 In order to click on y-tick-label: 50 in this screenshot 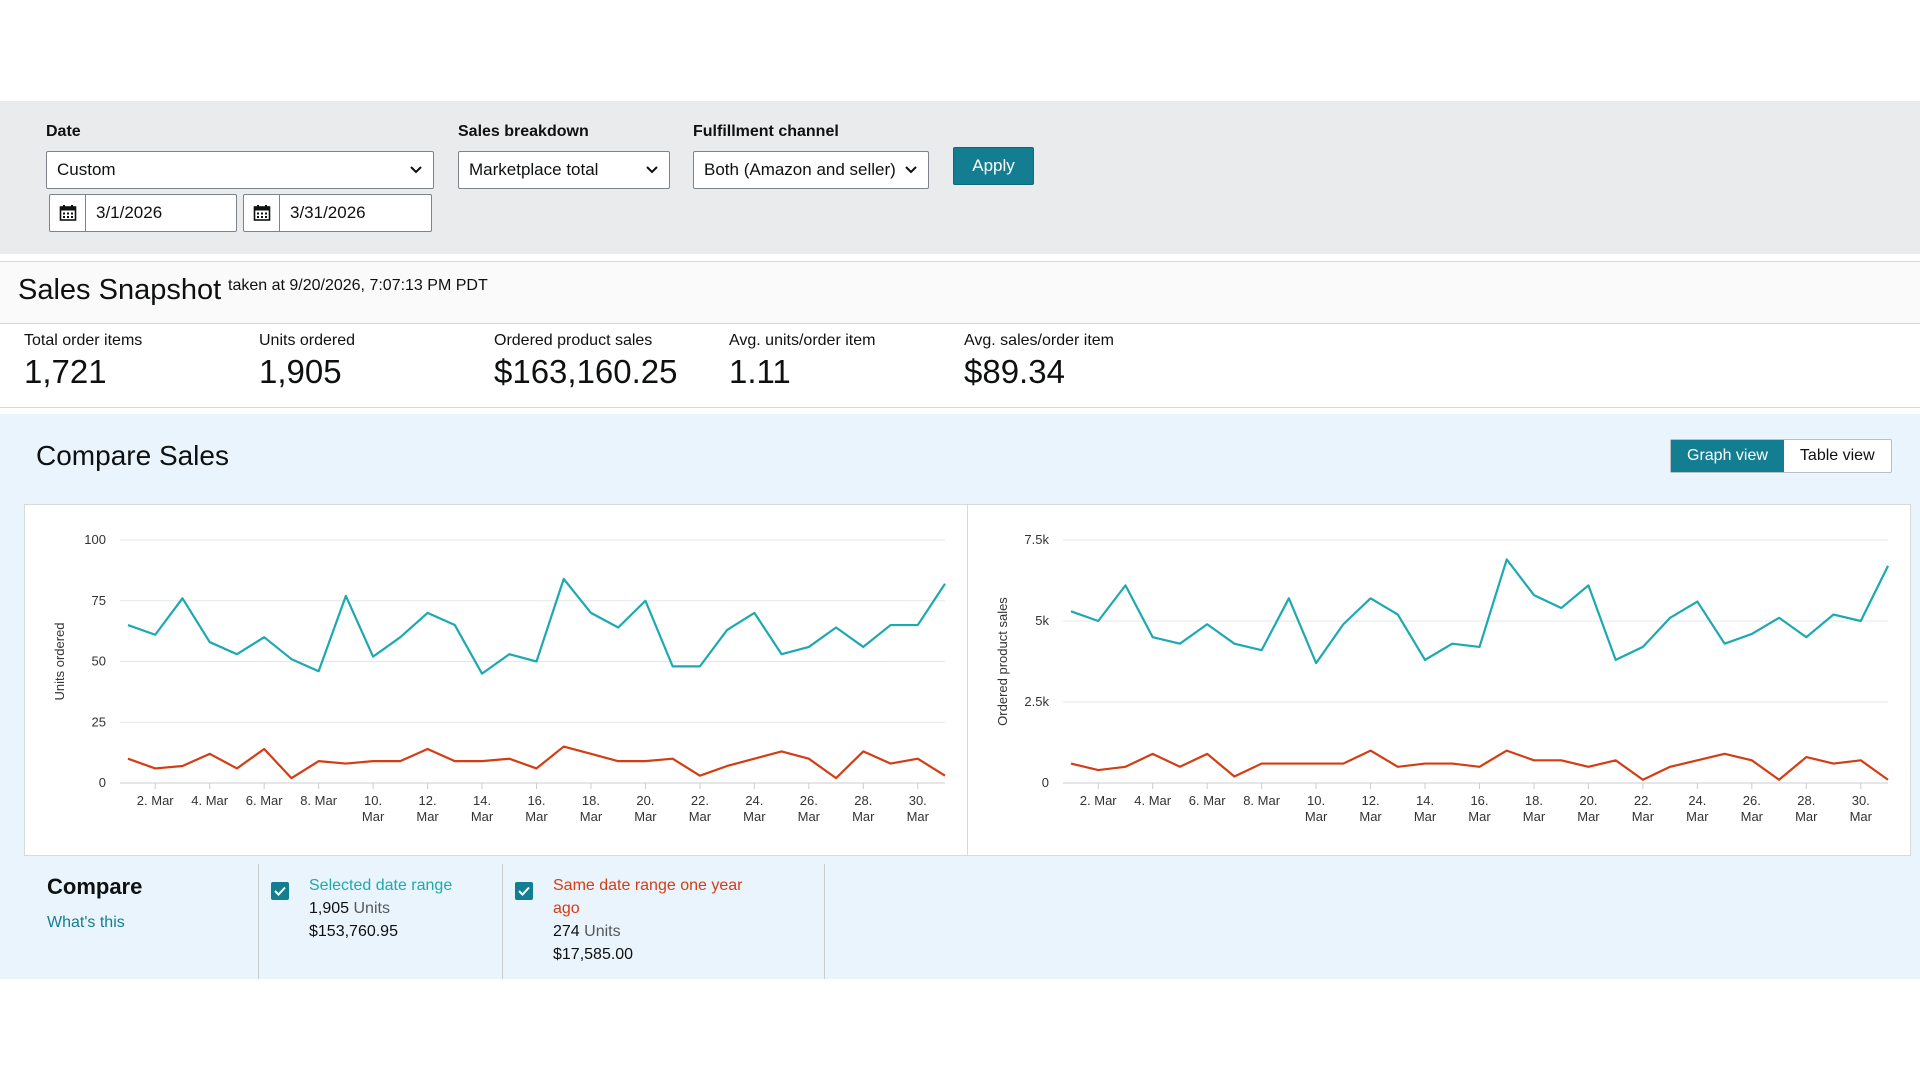, I will do `click(99, 661)`.